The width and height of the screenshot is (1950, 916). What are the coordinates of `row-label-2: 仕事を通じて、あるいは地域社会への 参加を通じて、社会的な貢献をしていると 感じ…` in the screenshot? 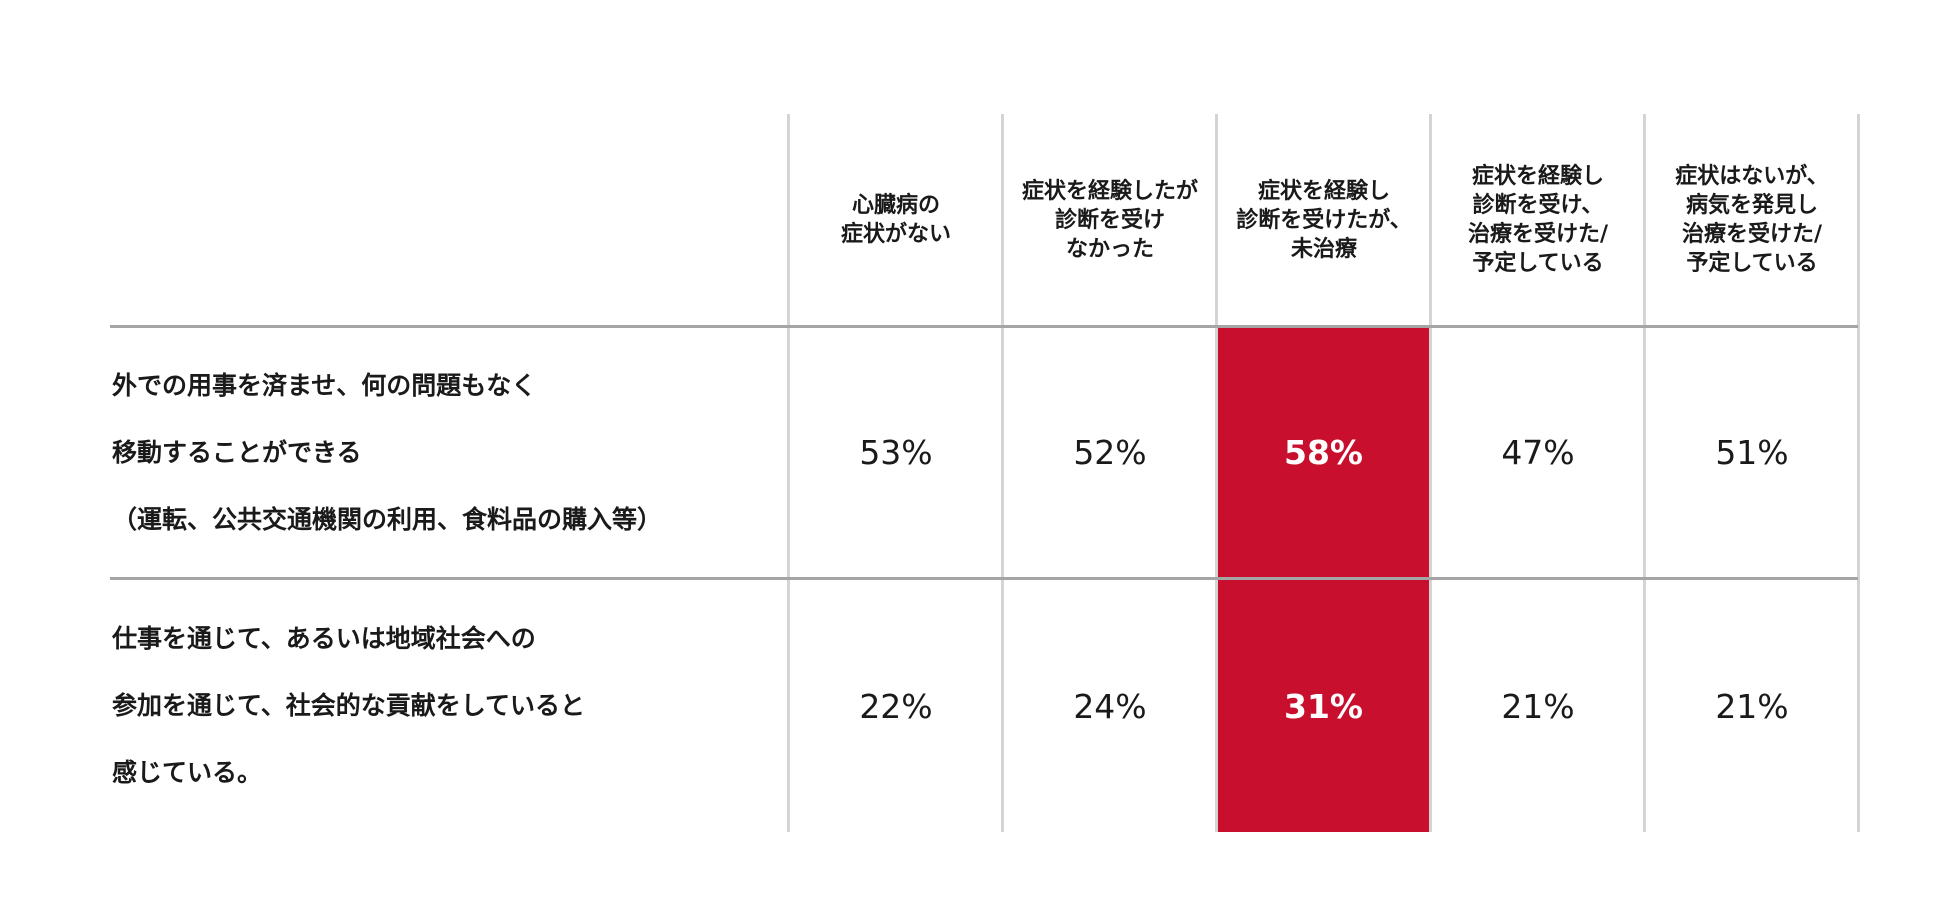 It's located at (447, 705).